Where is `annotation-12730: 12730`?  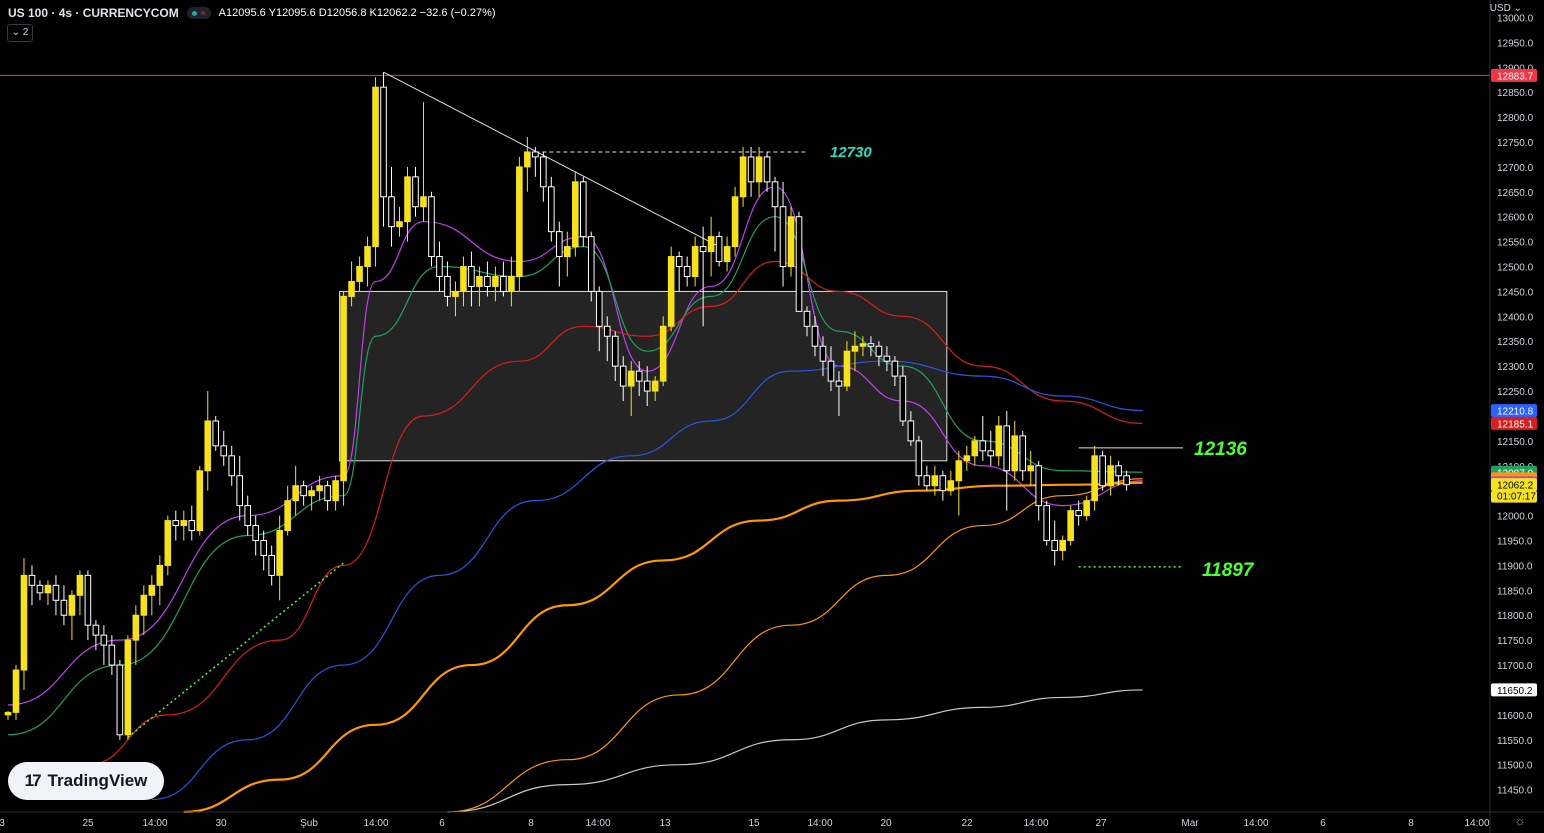
annotation-12730: 12730 is located at coordinates (851, 152).